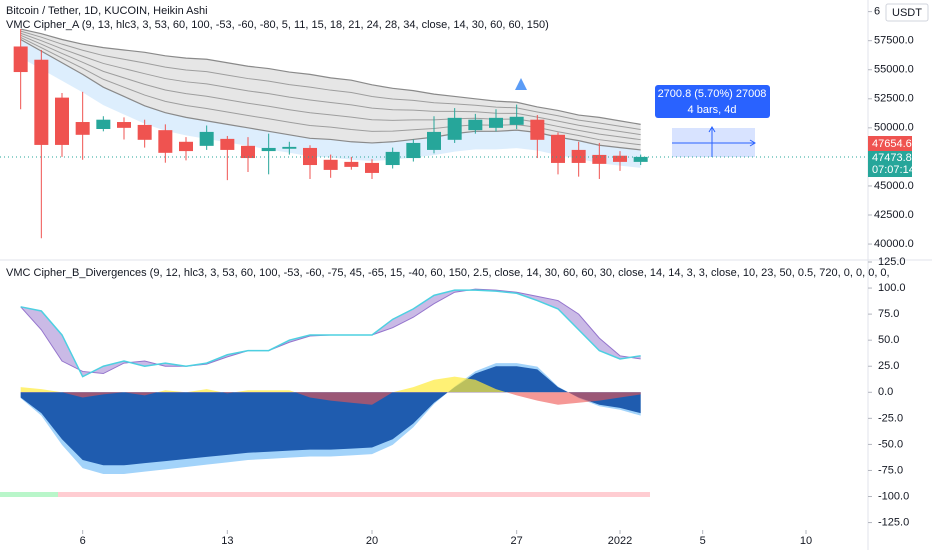 The height and width of the screenshot is (550, 932). I want to click on ribbon-inner, so click(330, 80).